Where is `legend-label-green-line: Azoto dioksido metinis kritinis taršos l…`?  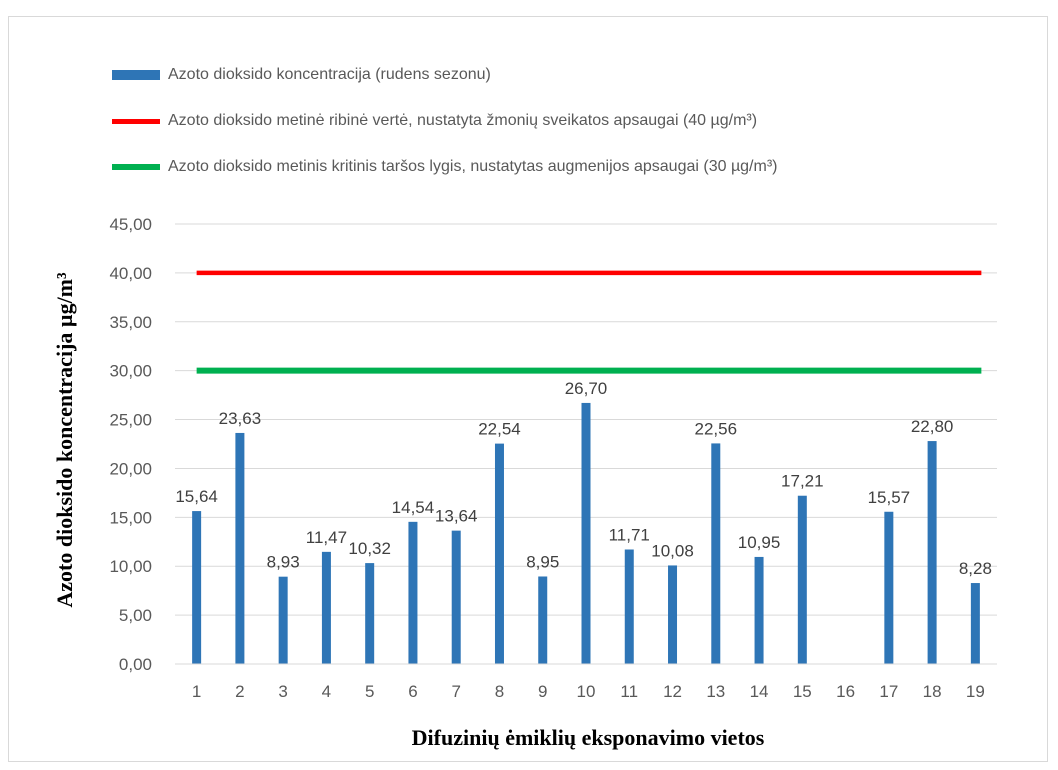
legend-label-green-line: Azoto dioksido metinis kritinis taršos l… is located at coordinates (473, 166).